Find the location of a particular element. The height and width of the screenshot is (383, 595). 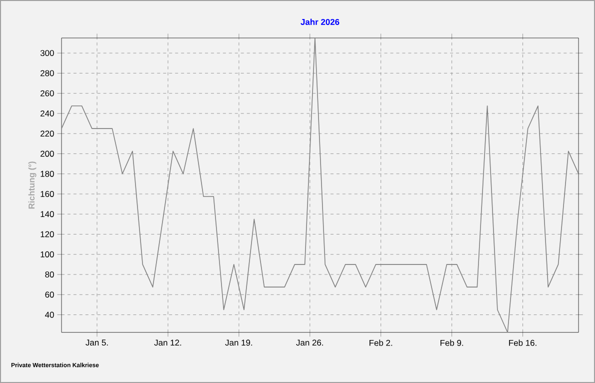

y-tick-label: 160 is located at coordinates (47, 193).